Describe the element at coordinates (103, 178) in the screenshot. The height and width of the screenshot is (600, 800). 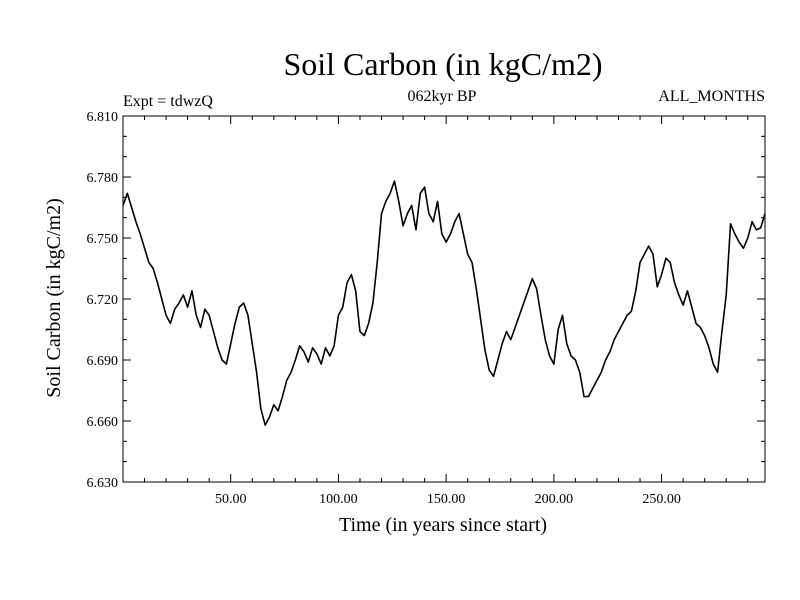
I see `y-tick-label: 6.780` at that location.